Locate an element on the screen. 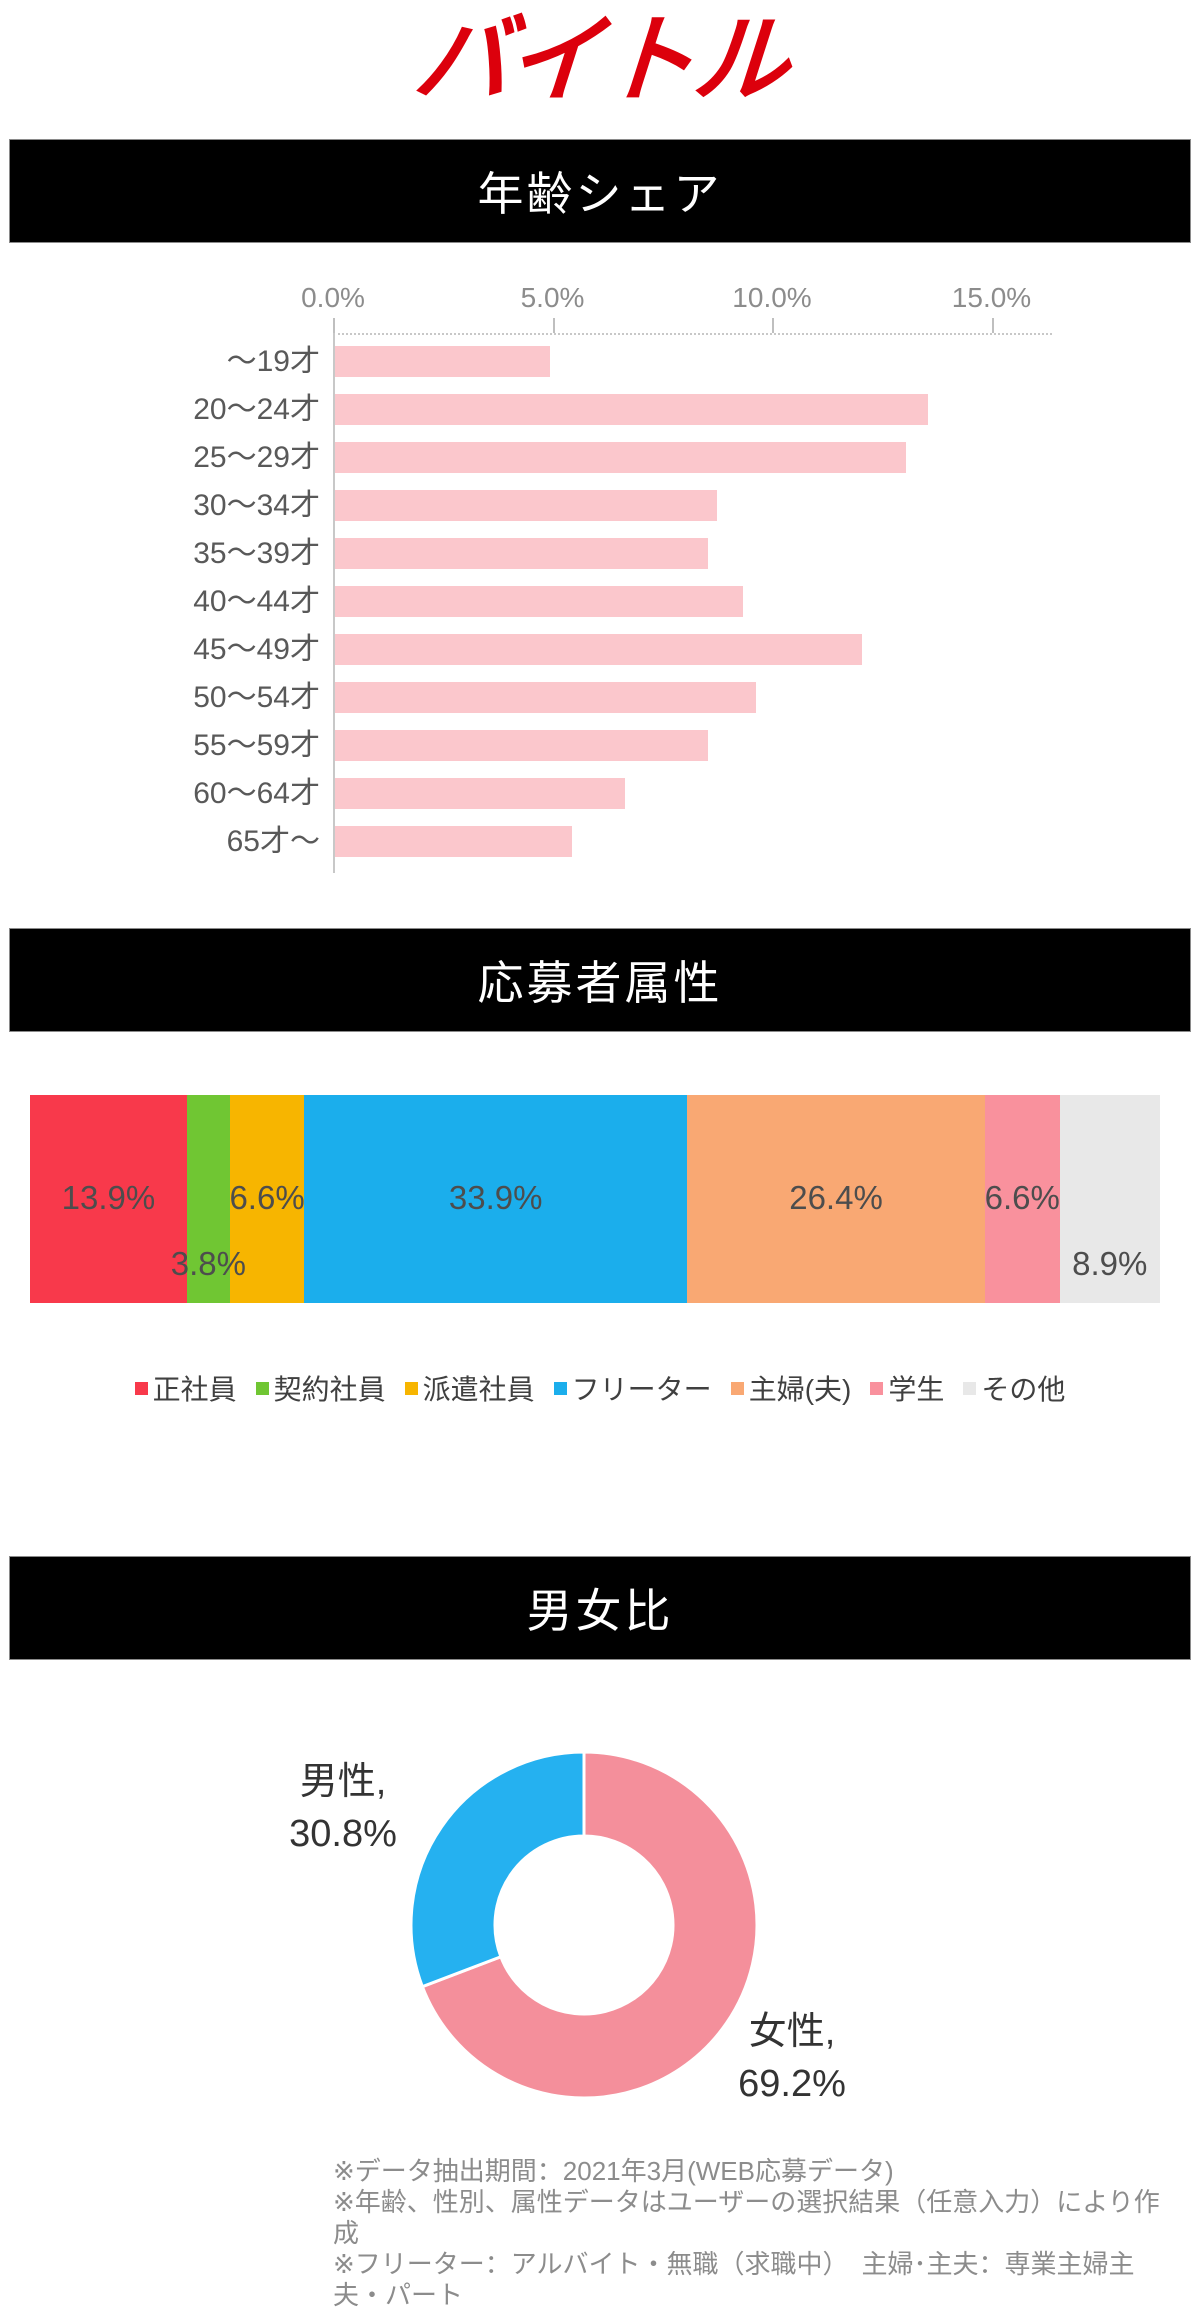 This screenshot has width=1200, height=2317. gender-donut-chart is located at coordinates (584, 1925).